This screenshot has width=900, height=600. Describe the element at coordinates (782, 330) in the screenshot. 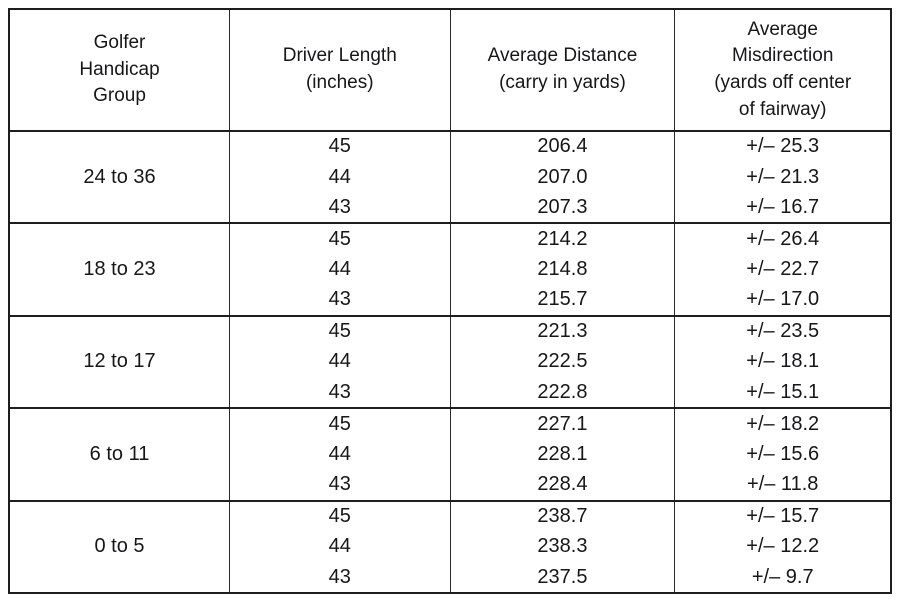

I see `misdirection-cell: +/– 23.5` at that location.